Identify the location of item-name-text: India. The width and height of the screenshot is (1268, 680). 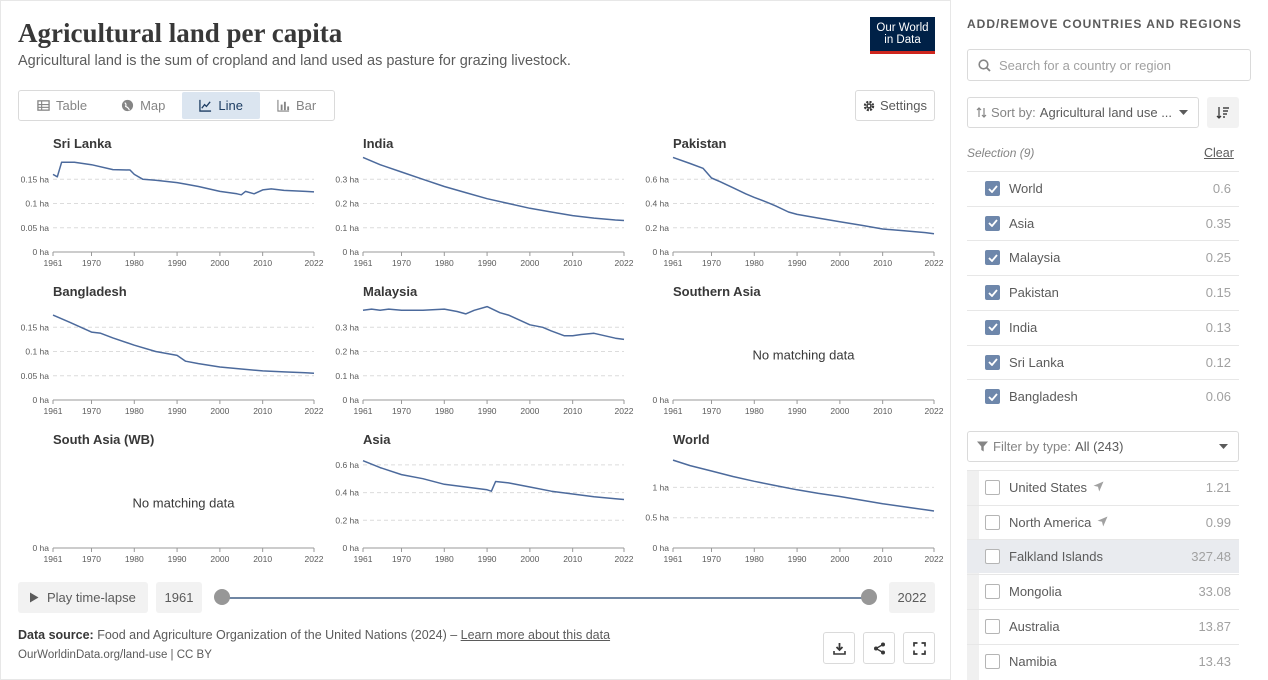
(1023, 327).